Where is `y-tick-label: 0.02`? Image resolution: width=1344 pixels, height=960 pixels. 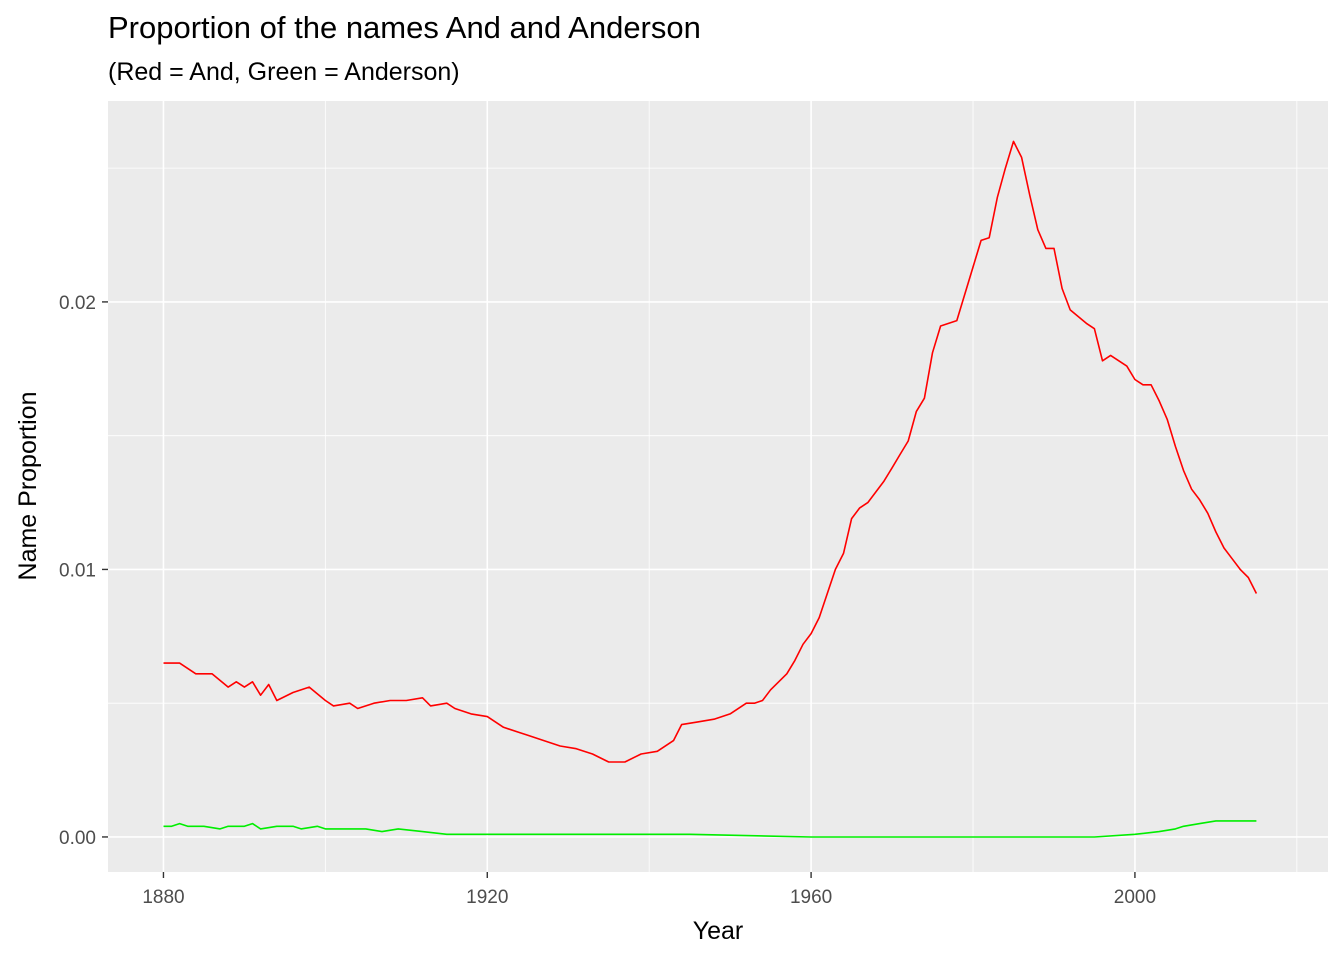 y-tick-label: 0.02 is located at coordinates (77, 303).